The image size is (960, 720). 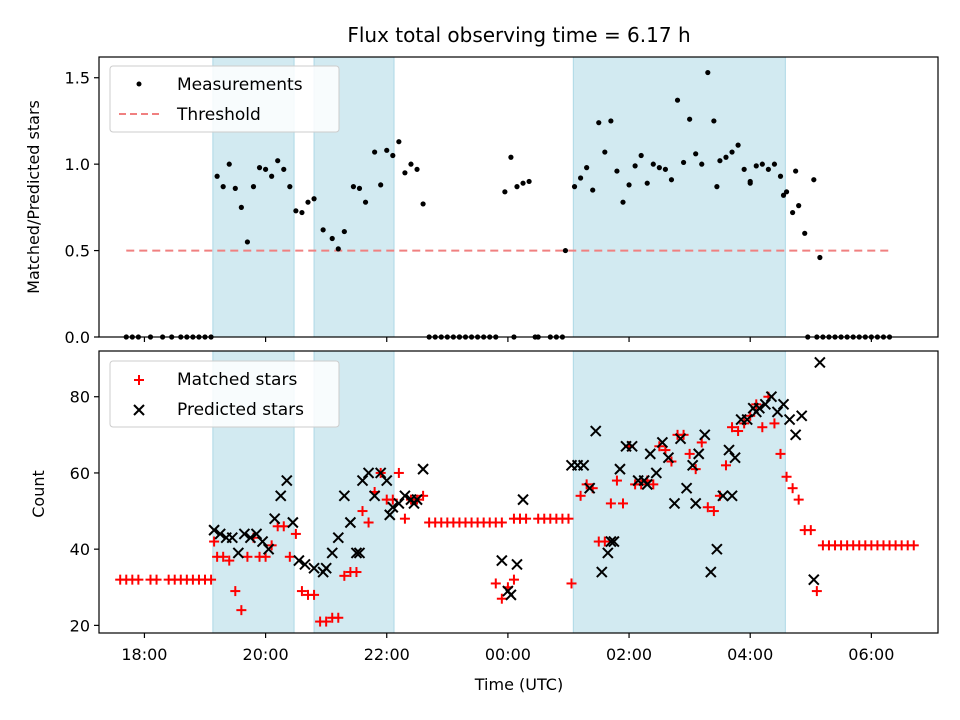 What do you see at coordinates (679, 492) in the screenshot?
I see `shaded-interval` at bounding box center [679, 492].